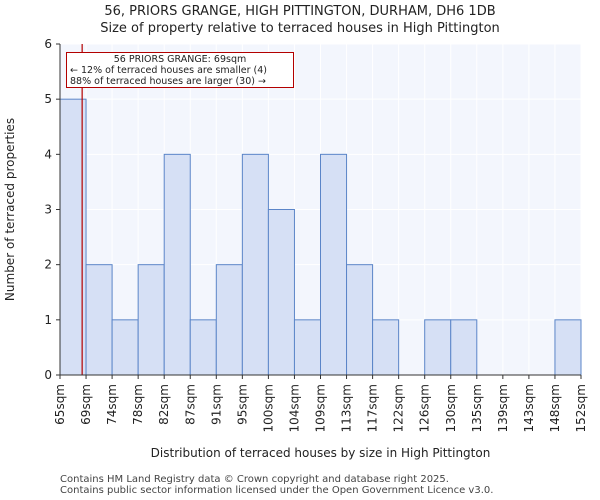  Describe the element at coordinates (216, 404) in the screenshot. I see `x-tick-label: 91sqm` at that location.